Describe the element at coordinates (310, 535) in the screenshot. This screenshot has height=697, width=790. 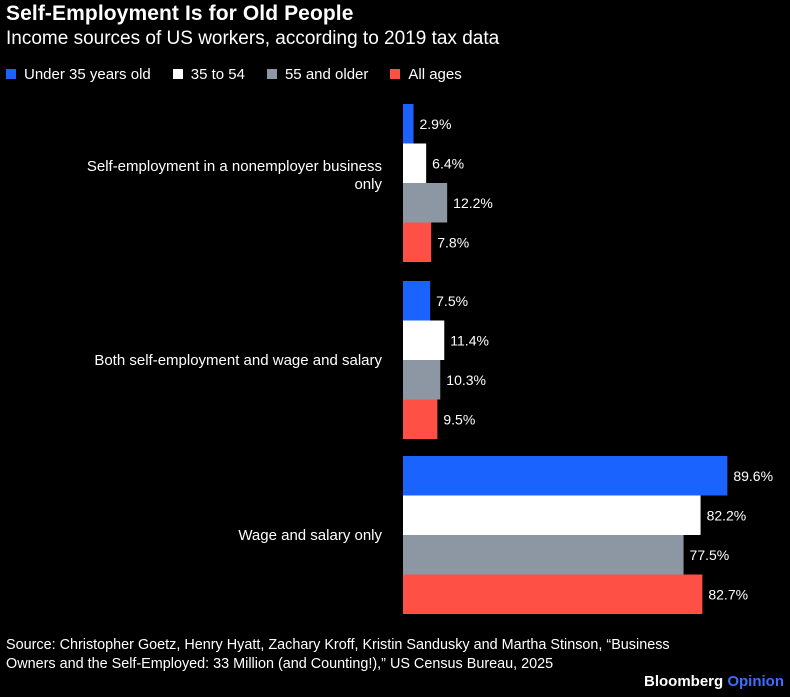
I see `category-label: Wage and salary only` at that location.